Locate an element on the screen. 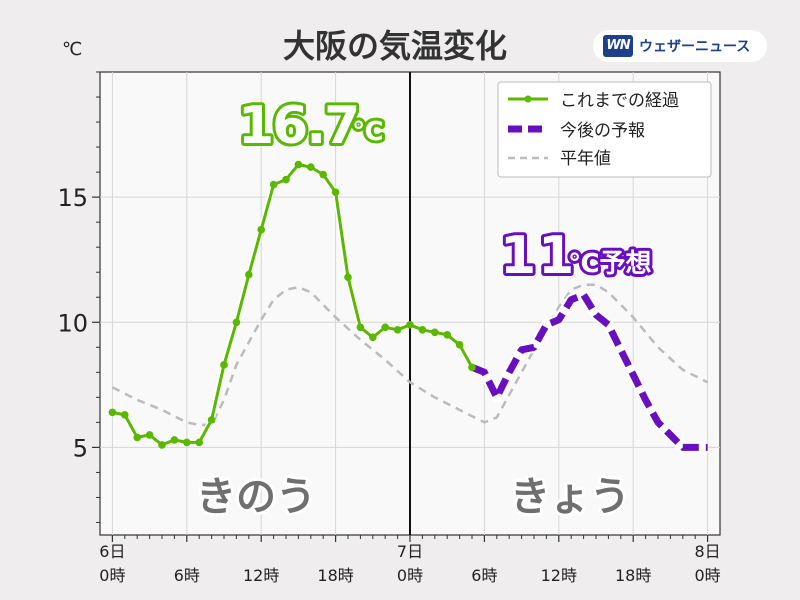  max-temp-unit: ℃ is located at coordinates (367, 132).